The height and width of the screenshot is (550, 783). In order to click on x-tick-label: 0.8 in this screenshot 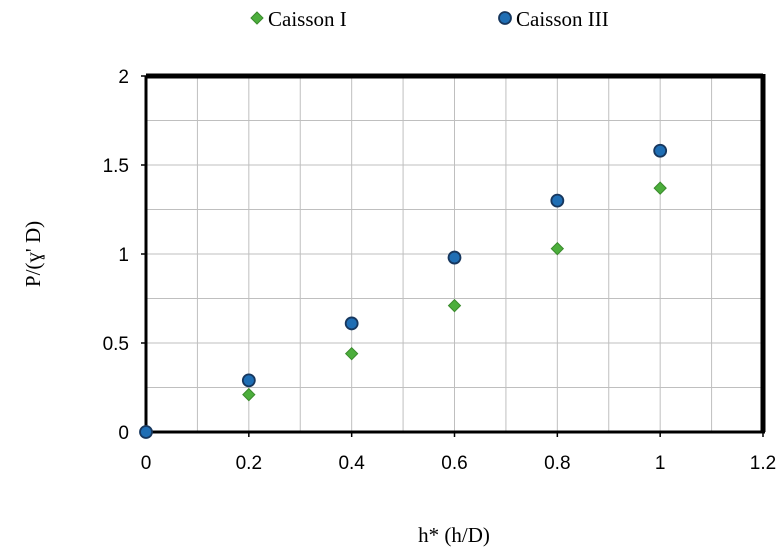, I will do `click(557, 463)`.